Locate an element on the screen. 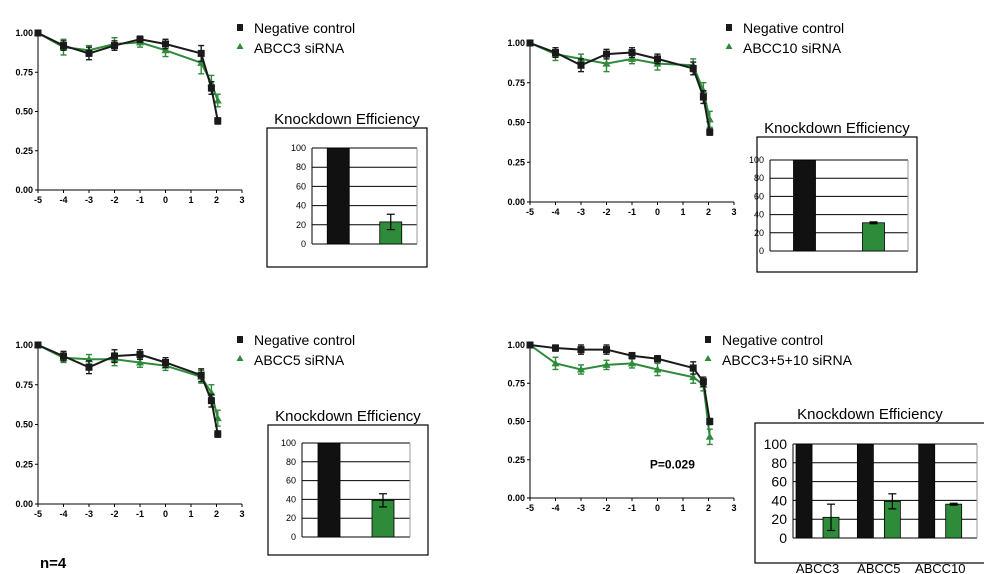 This screenshot has height=574, width=984. legend-label: ABCC3+5+10 siRNA is located at coordinates (787, 360).